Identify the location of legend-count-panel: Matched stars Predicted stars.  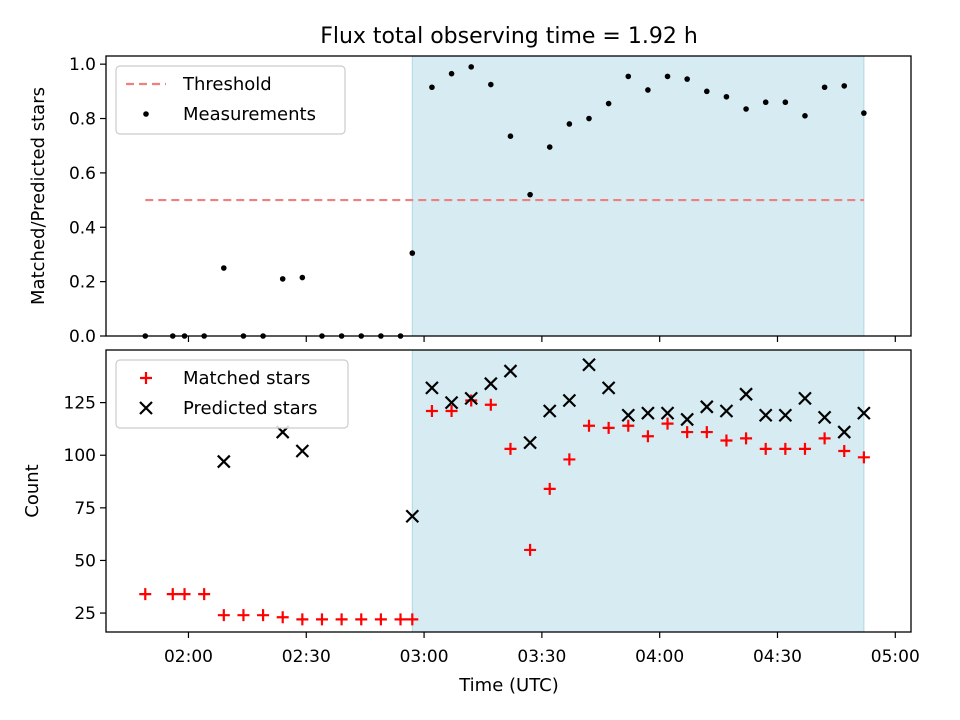
(232, 394).